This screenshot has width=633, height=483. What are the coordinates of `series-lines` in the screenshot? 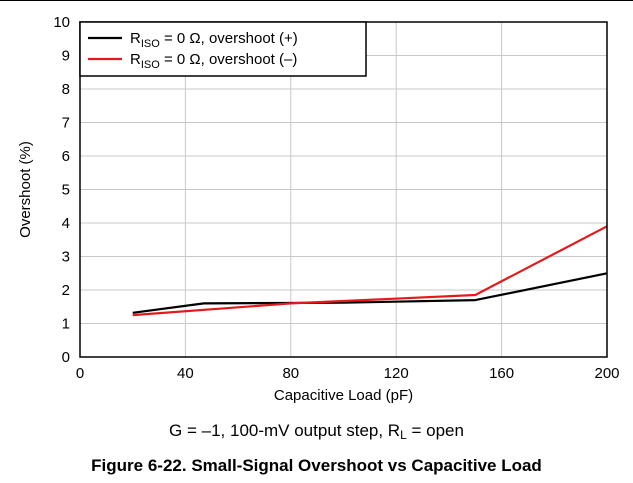 It's located at (370, 271).